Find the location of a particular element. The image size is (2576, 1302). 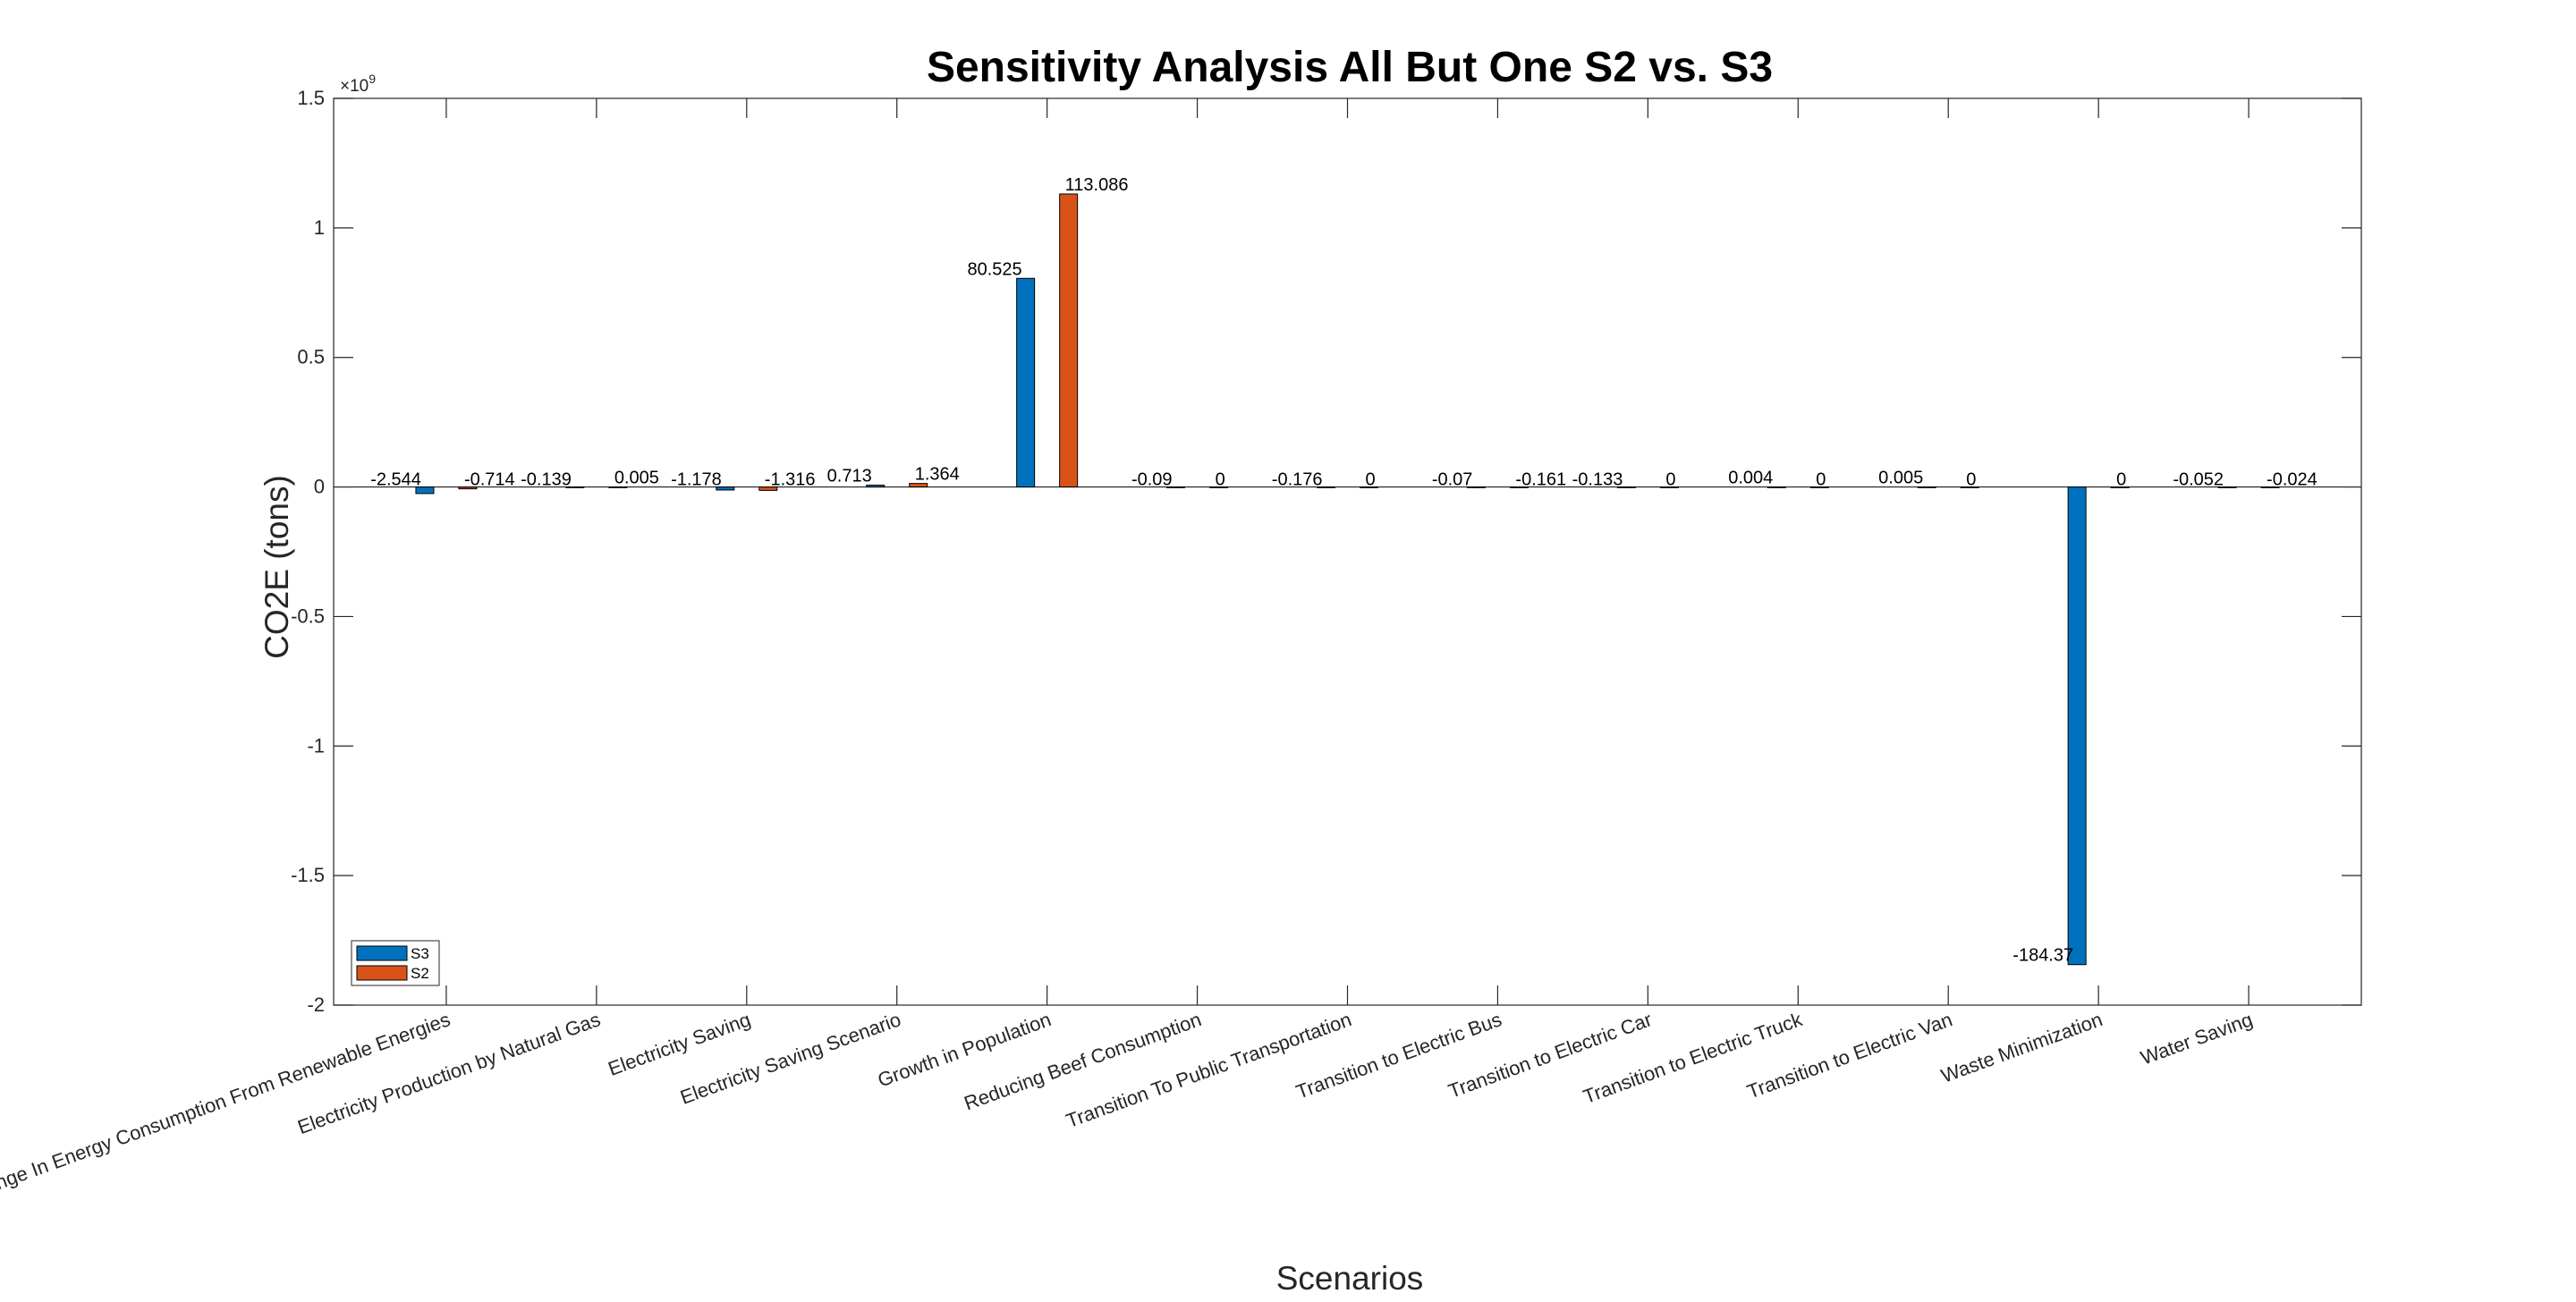

data-label-s2-8: 0 is located at coordinates (1670, 480).